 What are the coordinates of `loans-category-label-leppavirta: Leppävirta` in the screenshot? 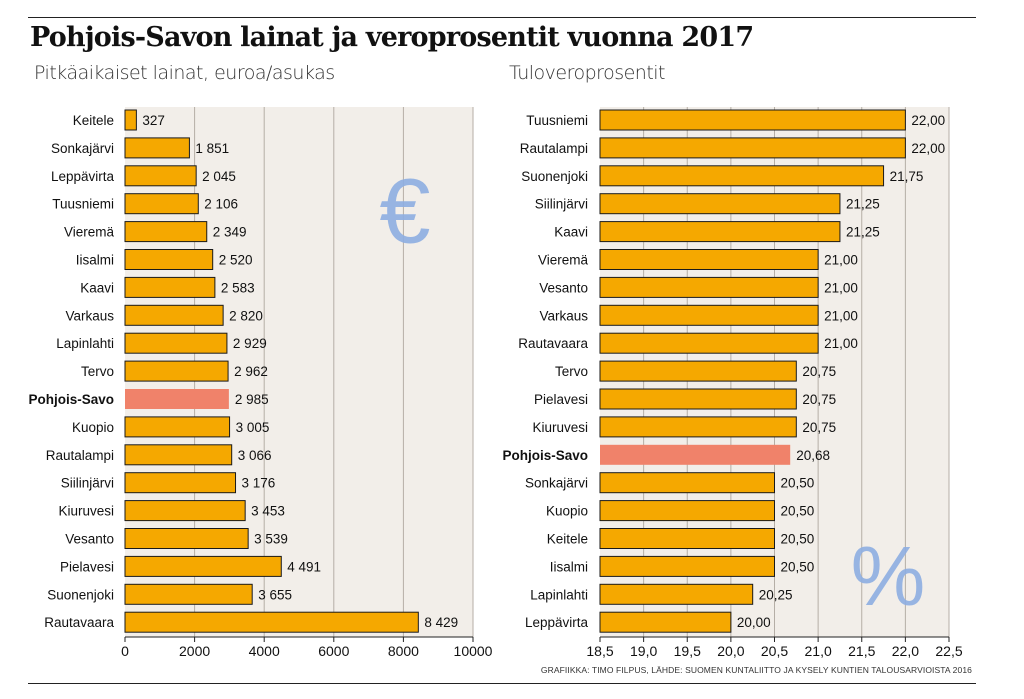 It's located at (83, 176).